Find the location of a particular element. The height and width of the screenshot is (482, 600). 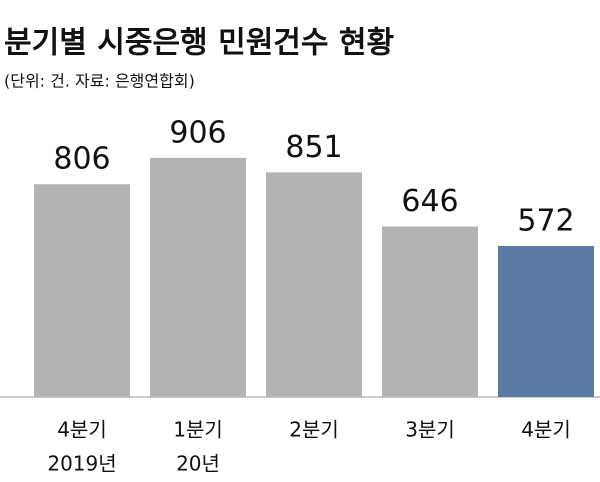

value-label: 906 is located at coordinates (197, 132).